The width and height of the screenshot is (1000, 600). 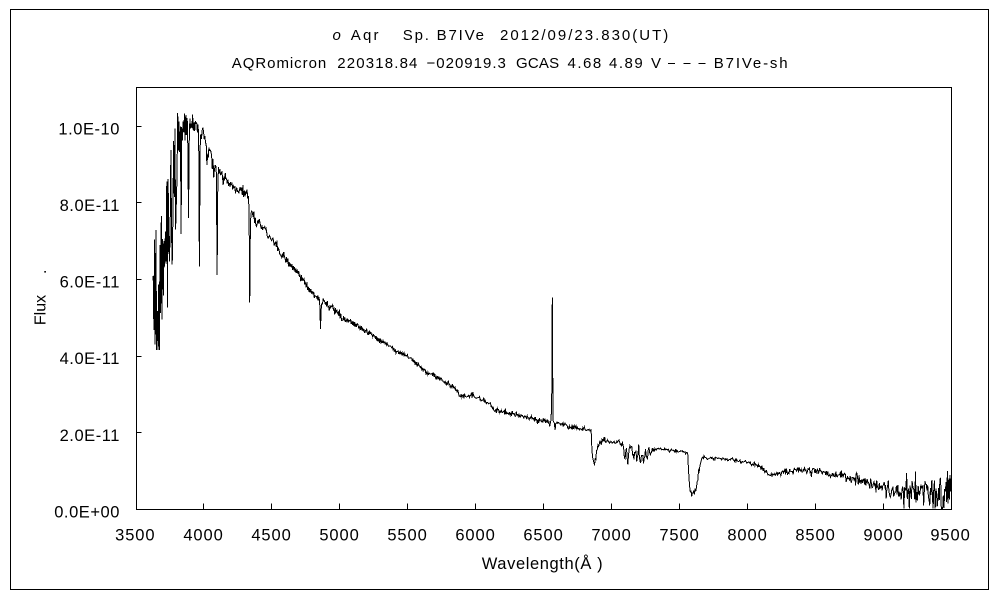 What do you see at coordinates (747, 536) in the screenshot?
I see `svg-text: 8000` at bounding box center [747, 536].